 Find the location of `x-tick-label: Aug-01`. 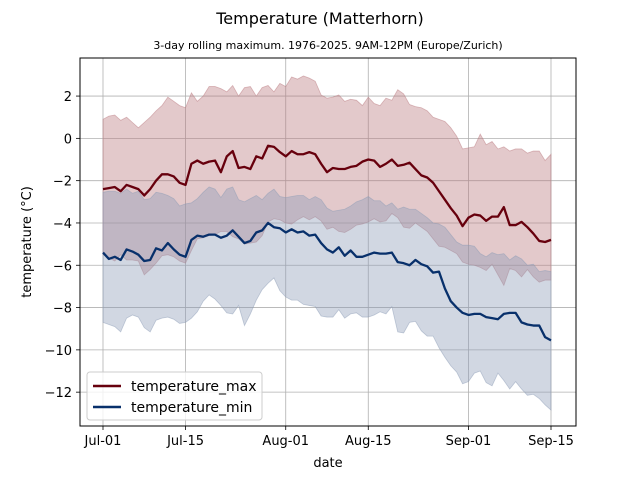

x-tick-label: Aug-01 is located at coordinates (285, 441).